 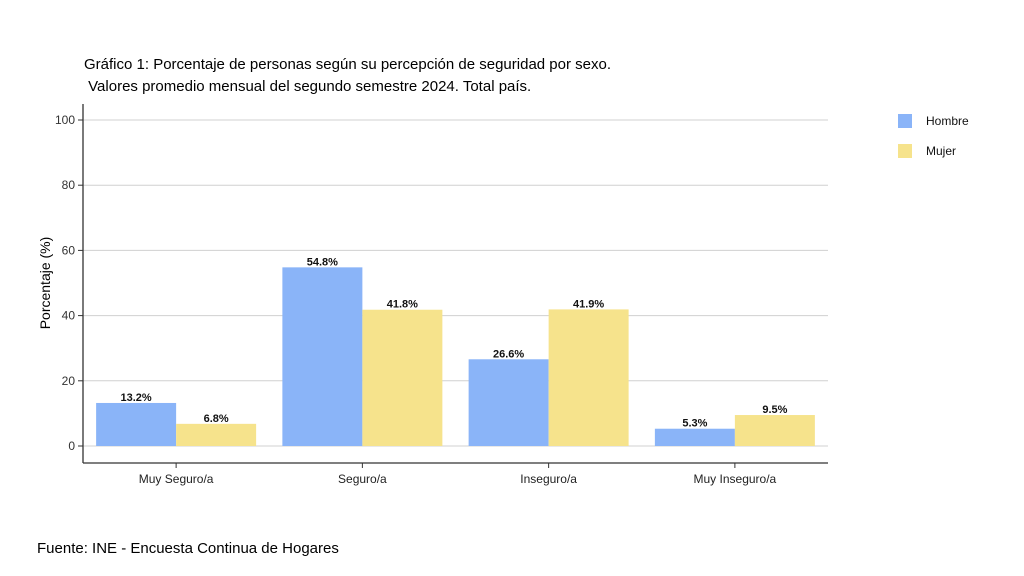 I want to click on value-label: 5.3%, so click(x=694, y=424).